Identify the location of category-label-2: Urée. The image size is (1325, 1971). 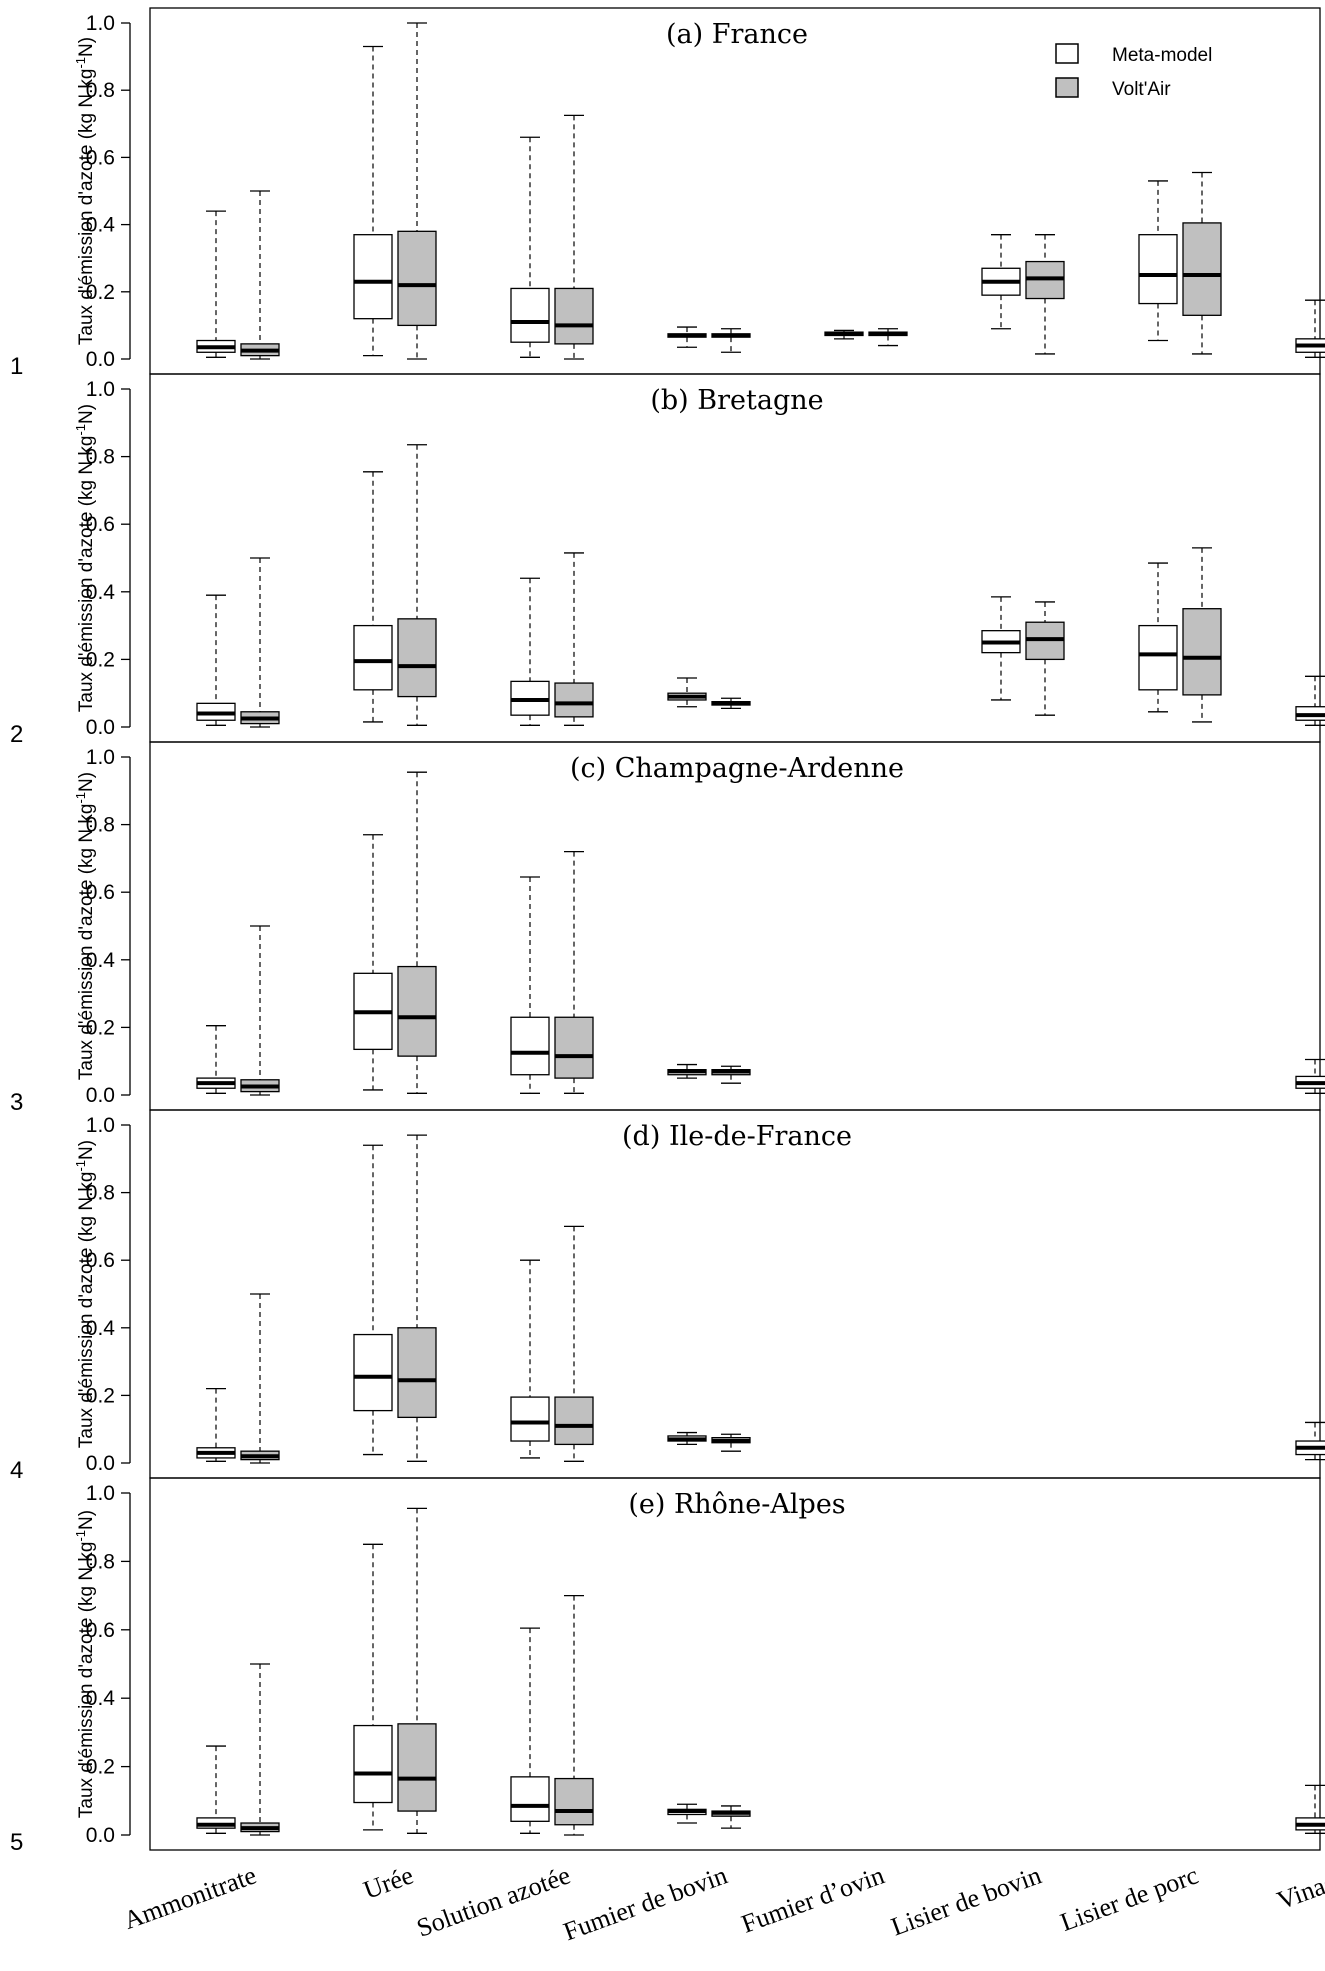
(388, 1882).